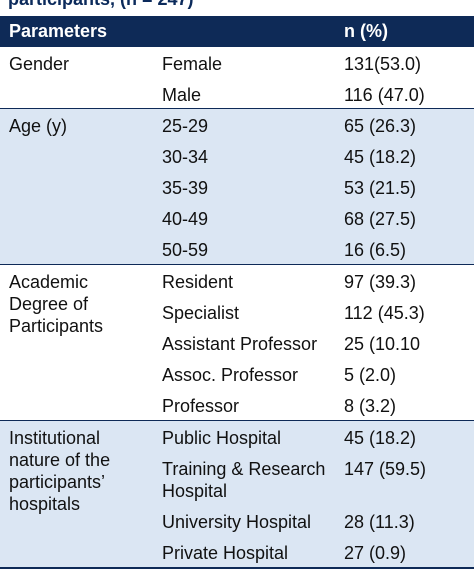 The image size is (474, 572). Describe the element at coordinates (240, 344) in the screenshot. I see `row-parameter: Assistant Professor` at that location.